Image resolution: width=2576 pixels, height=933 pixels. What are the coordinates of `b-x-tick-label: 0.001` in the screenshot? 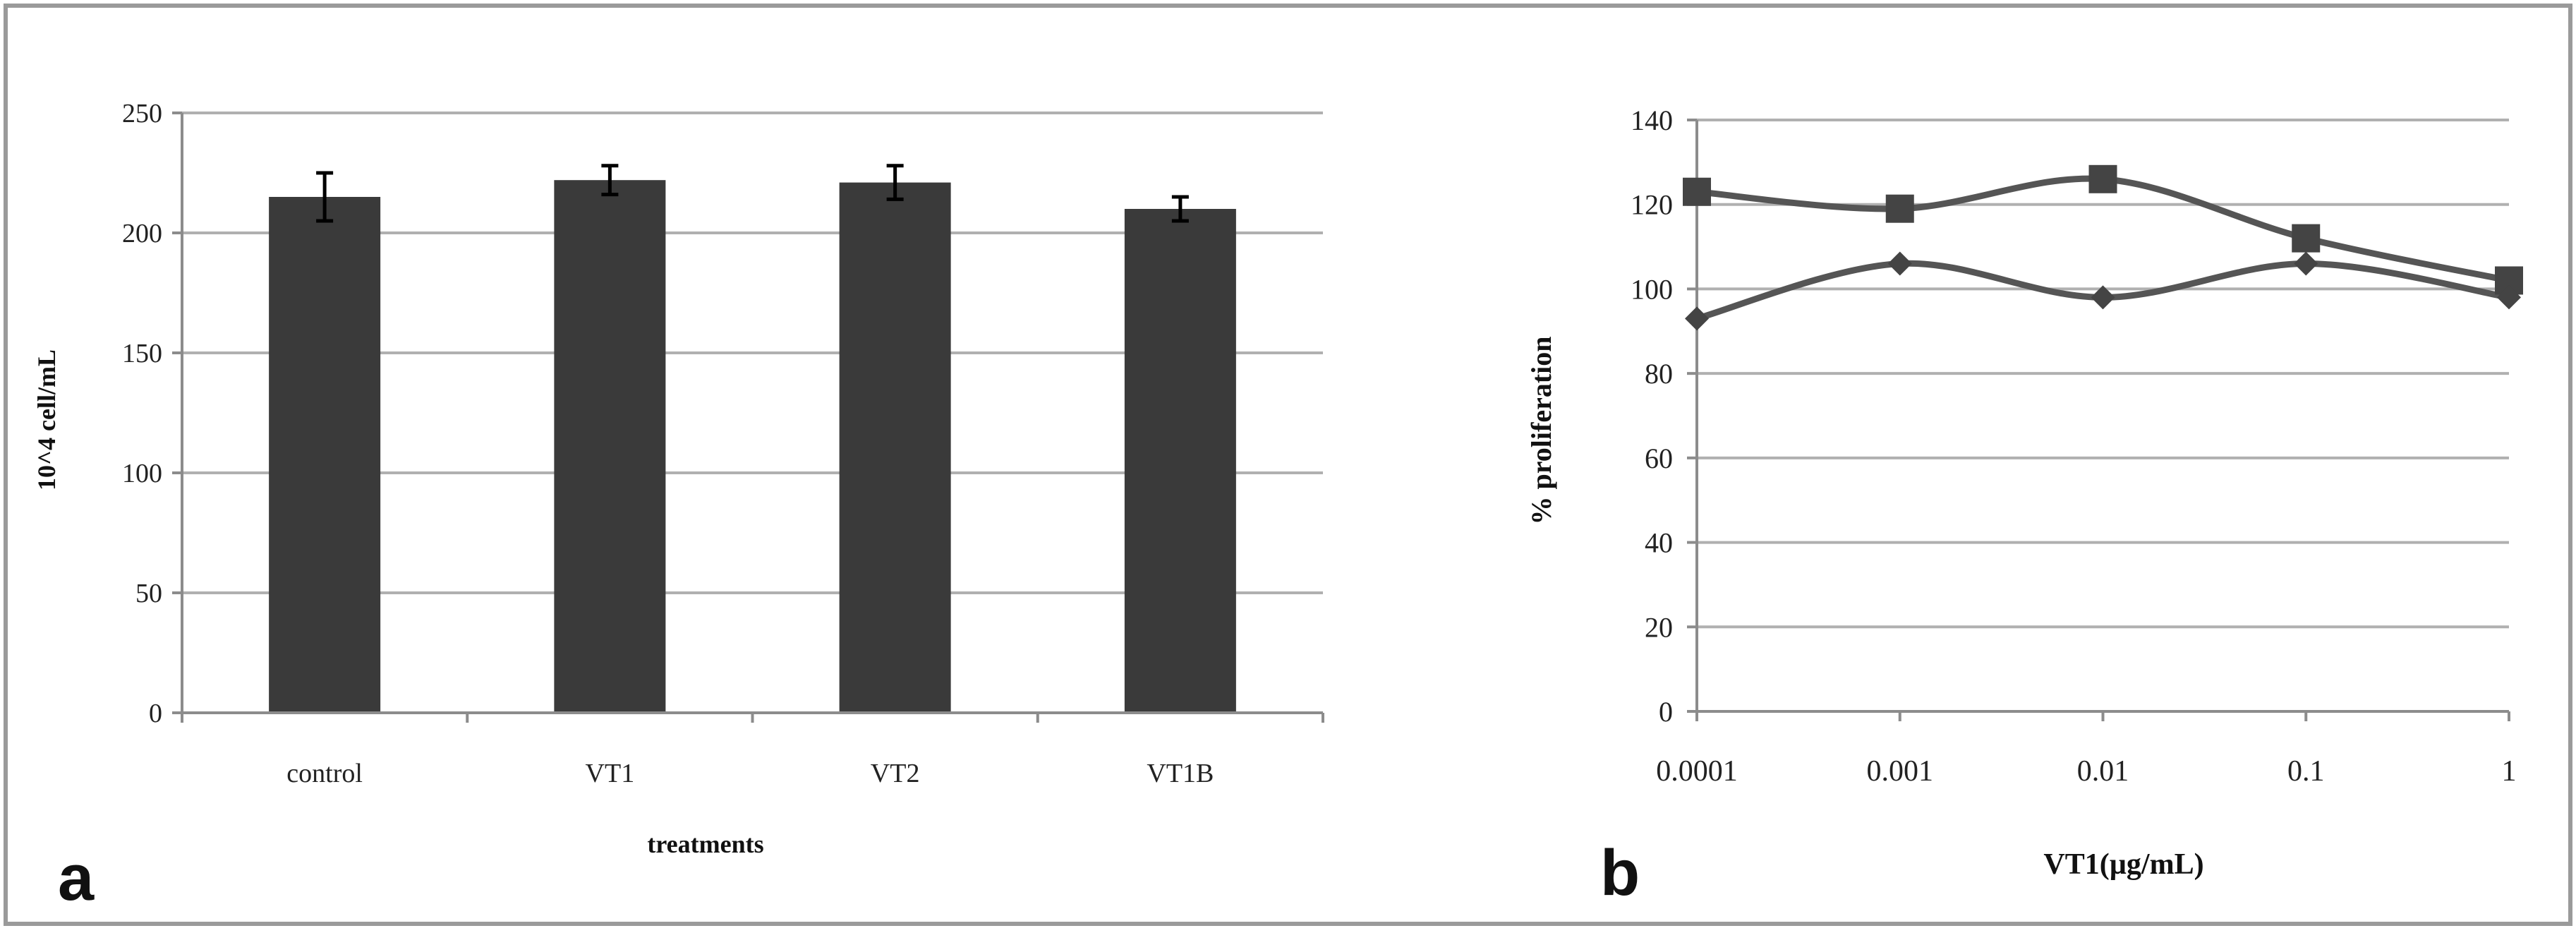 It's located at (1901, 771).